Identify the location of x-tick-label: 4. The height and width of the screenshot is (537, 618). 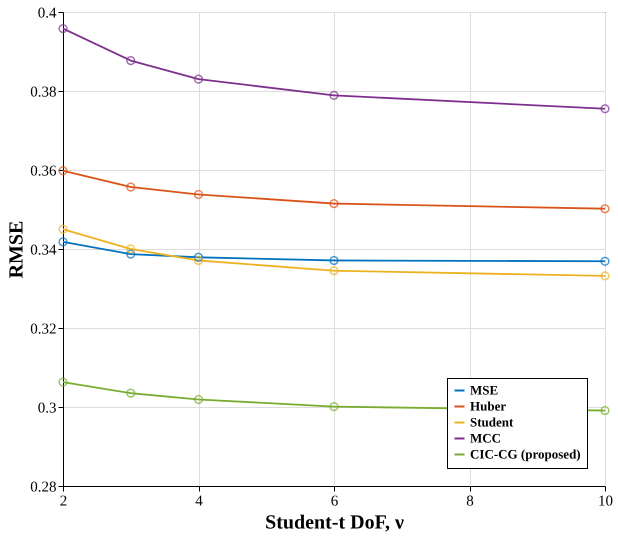
(199, 502).